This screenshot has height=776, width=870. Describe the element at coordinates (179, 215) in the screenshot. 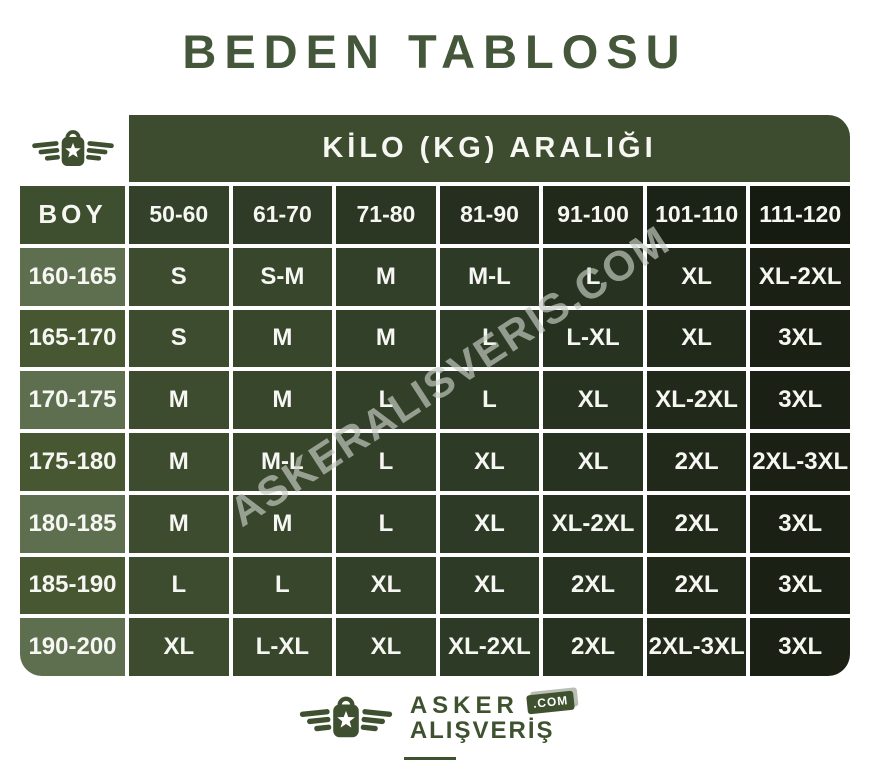

I see `weight-header-cell: 50-60` at that location.